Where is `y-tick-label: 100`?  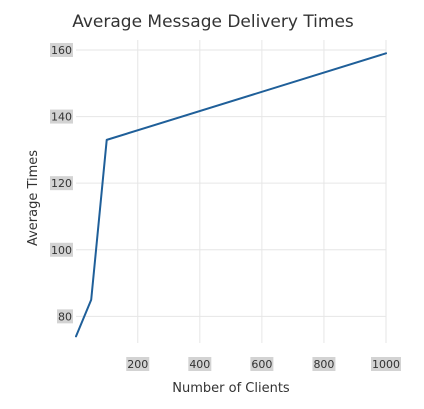 y-tick-label: 100 is located at coordinates (61, 250).